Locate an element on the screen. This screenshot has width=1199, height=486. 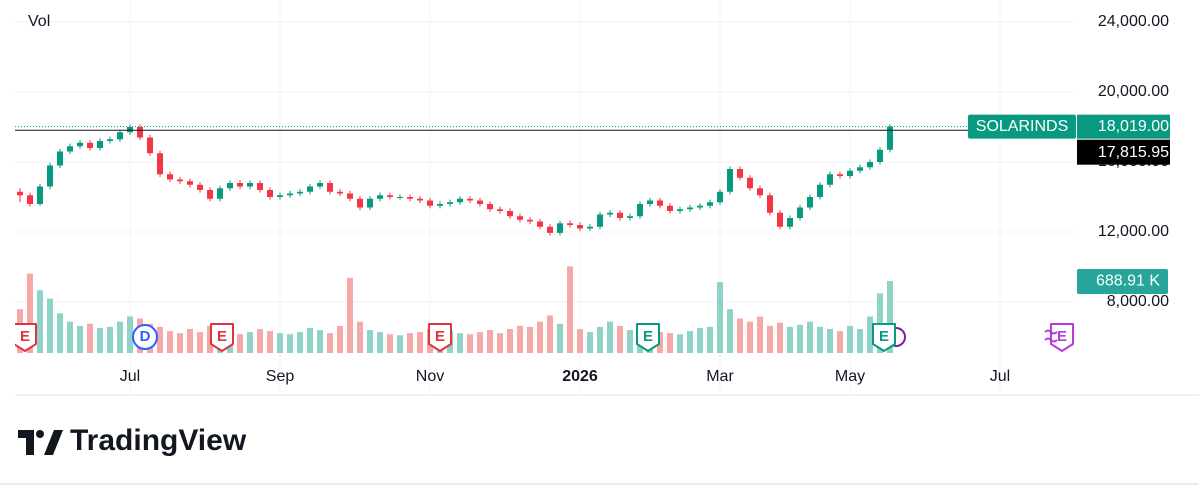
last-price-box is located at coordinates (1123, 126).